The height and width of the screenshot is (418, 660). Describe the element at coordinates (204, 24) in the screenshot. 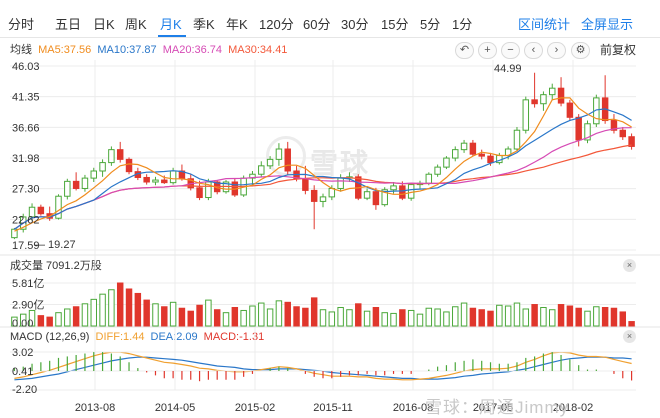

I see `tab-quarterly-k: 季K` at that location.